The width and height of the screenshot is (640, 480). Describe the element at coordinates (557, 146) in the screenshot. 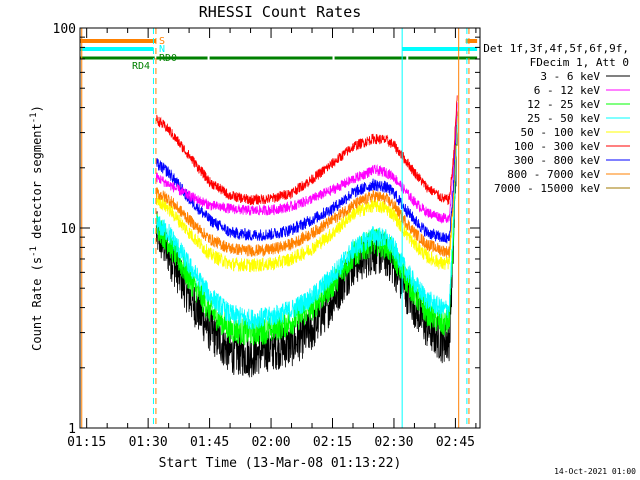

I see `legend-label: 100 - 300 keV` at that location.